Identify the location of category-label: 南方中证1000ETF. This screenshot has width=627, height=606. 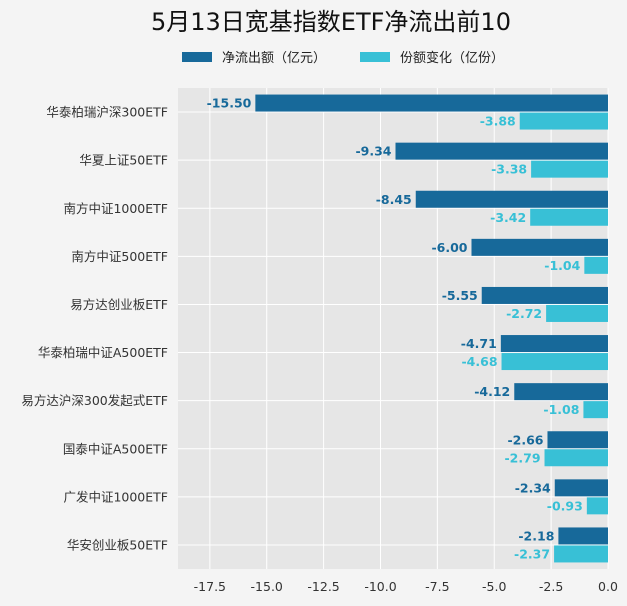
(115, 208).